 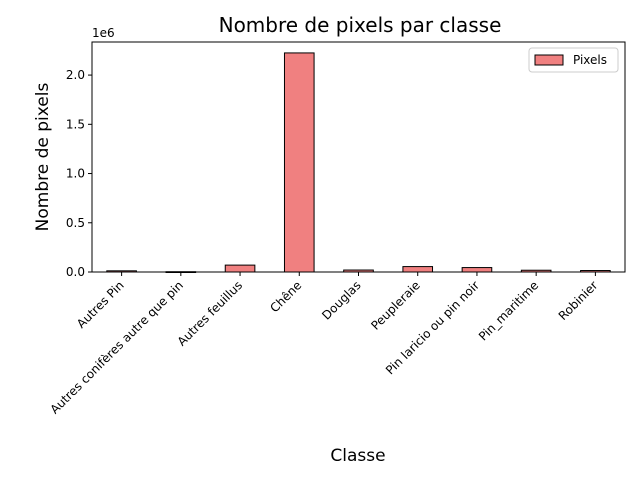 What do you see at coordinates (590, 60) in the screenshot?
I see `legend-label: Pixels` at bounding box center [590, 60].